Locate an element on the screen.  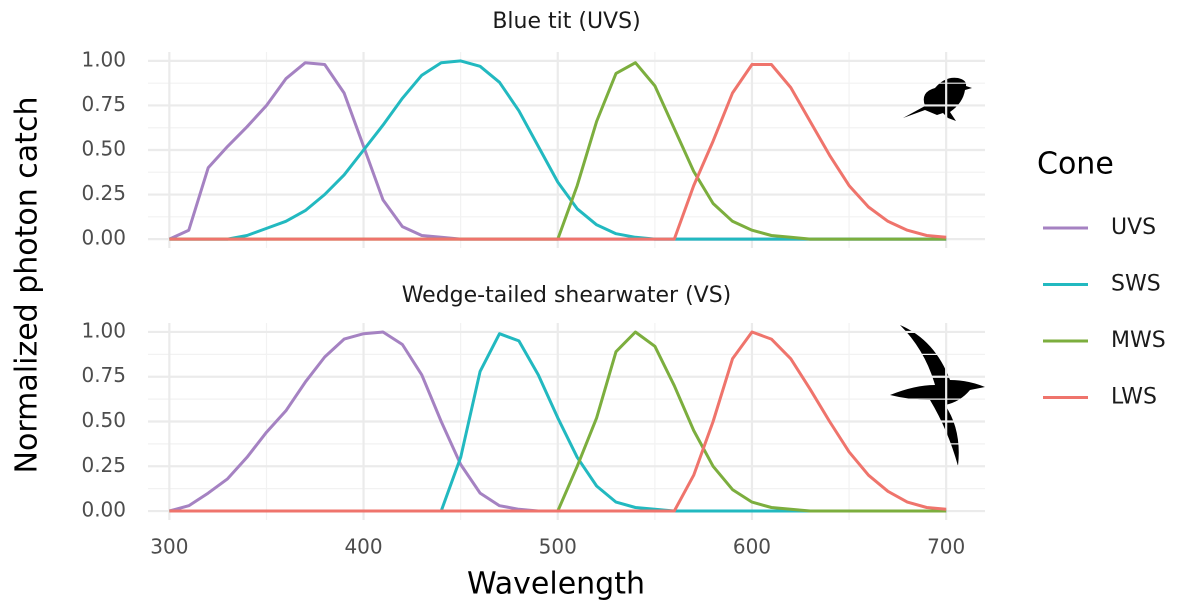
panel-title: Blue tit (UVS) is located at coordinates (566, 21).